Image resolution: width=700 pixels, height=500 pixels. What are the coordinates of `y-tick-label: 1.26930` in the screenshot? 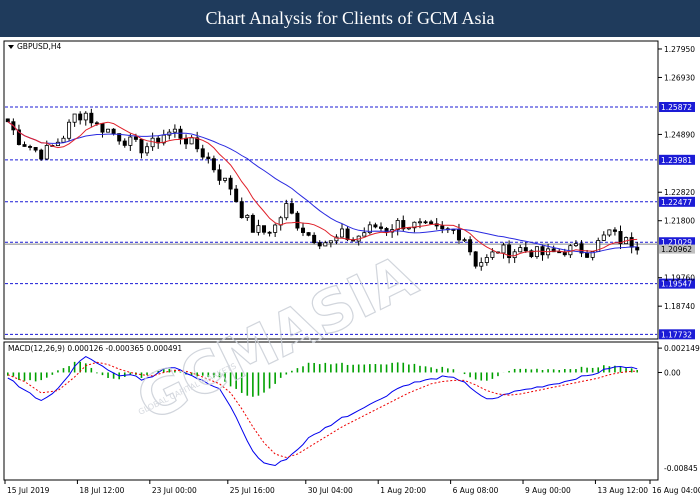 It's located at (679, 77).